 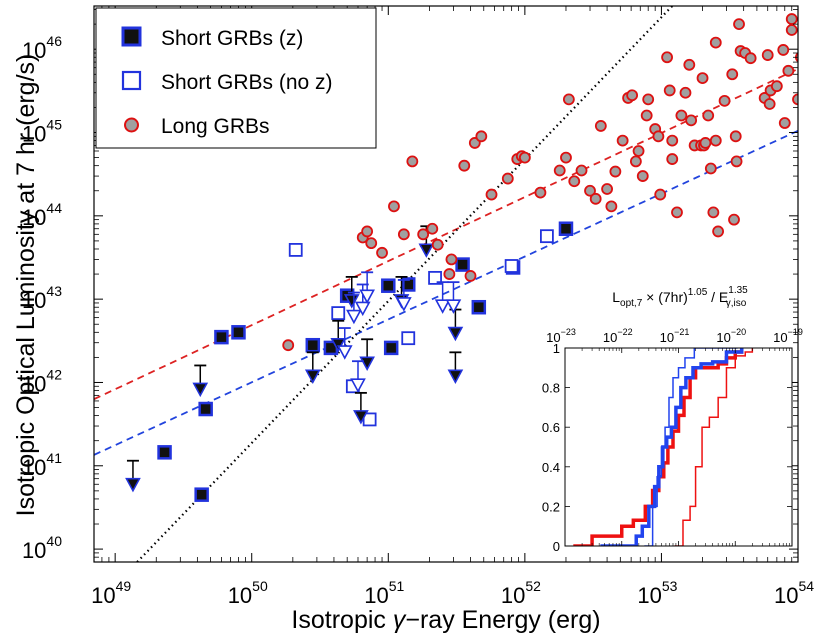 I want to click on x-tick-label: 1053, so click(x=657, y=593).